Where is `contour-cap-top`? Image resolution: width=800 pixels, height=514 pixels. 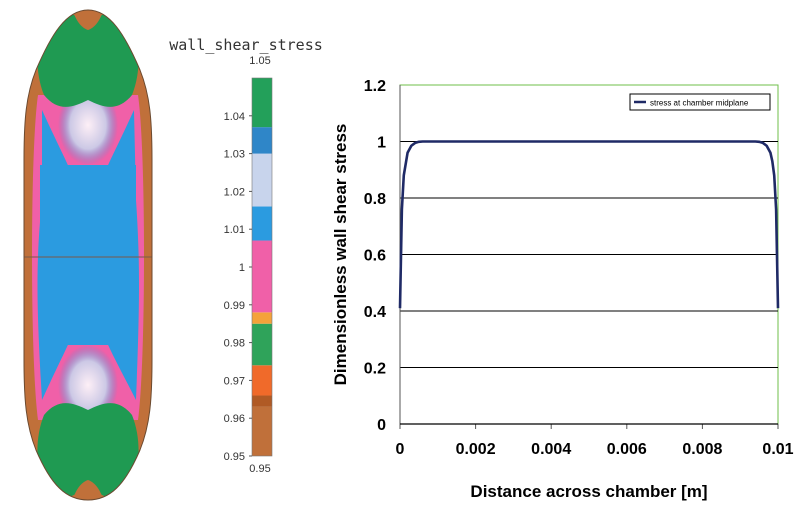 contour-cap-top is located at coordinates (88, 59).